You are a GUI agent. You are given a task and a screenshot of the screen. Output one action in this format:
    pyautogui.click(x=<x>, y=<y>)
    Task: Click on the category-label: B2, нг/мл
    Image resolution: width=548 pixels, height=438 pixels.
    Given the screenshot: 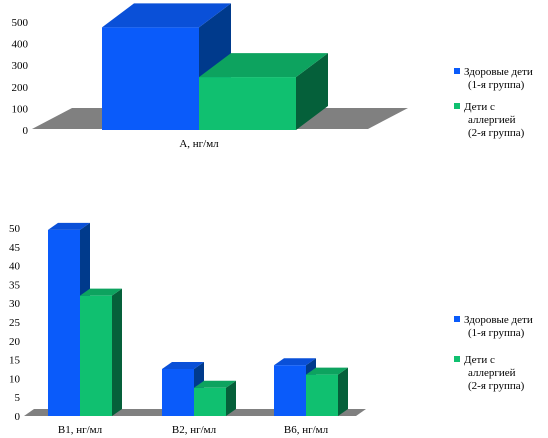 What is the action you would take?
    pyautogui.click(x=194, y=430)
    